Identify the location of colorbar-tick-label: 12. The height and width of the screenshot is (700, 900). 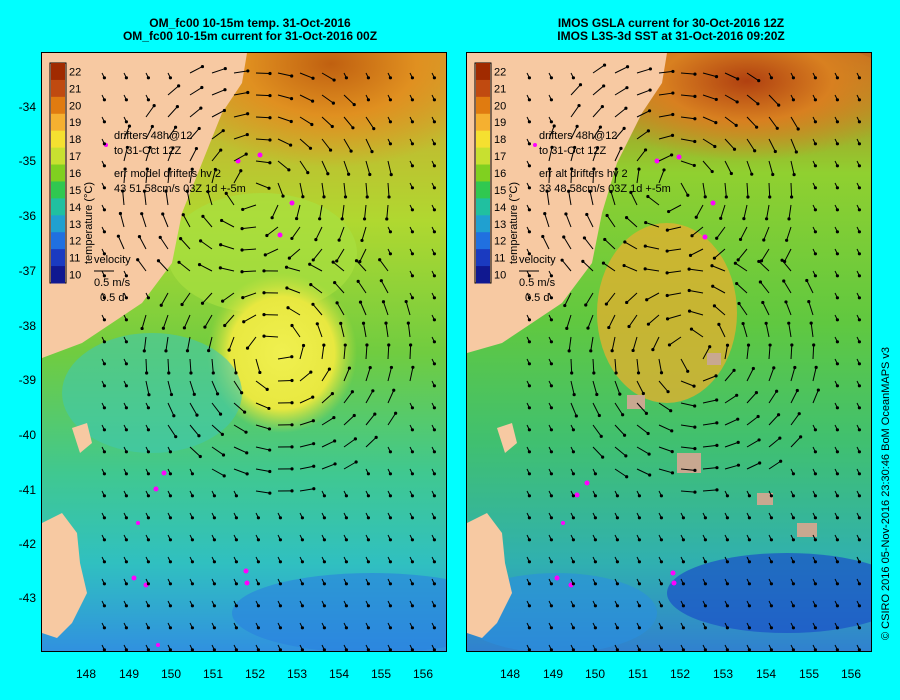
(500, 242).